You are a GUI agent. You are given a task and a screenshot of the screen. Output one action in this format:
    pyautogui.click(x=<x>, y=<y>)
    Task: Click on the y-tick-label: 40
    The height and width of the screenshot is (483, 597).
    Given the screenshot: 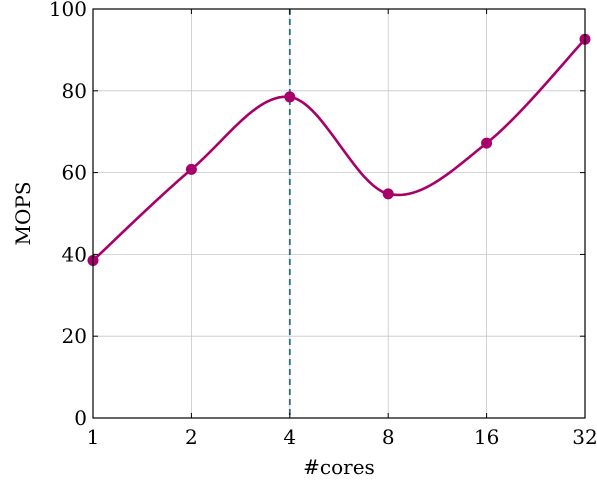 What is the action you would take?
    pyautogui.click(x=74, y=254)
    